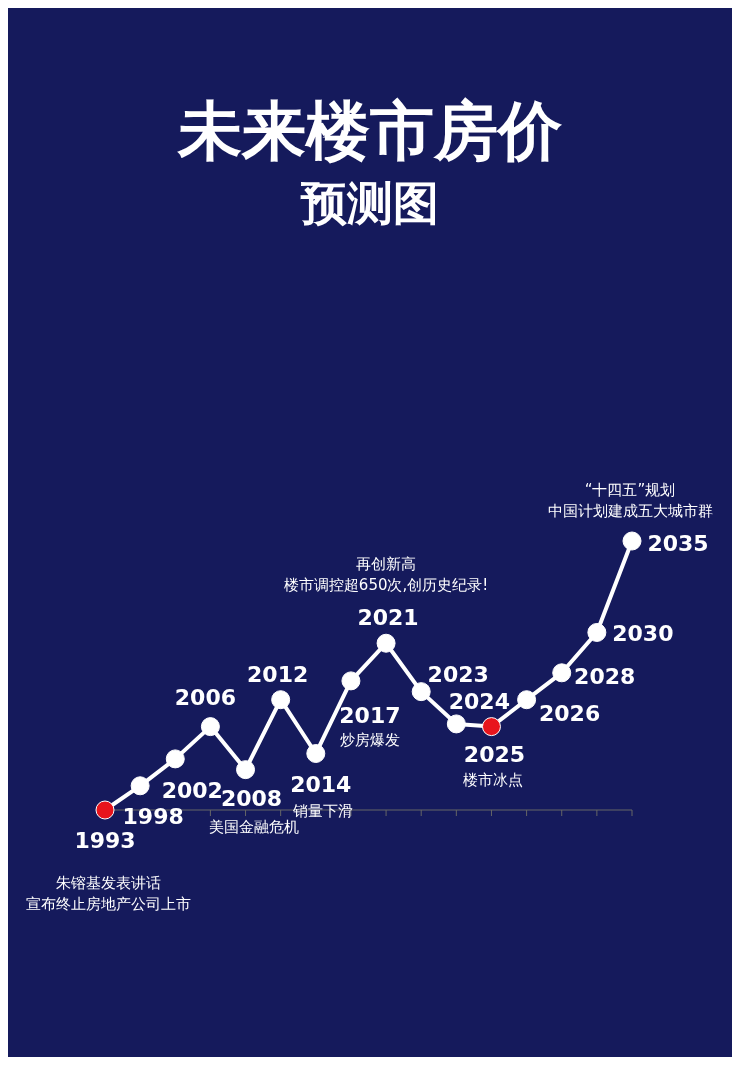 The width and height of the screenshot is (740, 1065). What do you see at coordinates (369, 739) in the screenshot?
I see `annotation: 炒房爆发` at bounding box center [369, 739].